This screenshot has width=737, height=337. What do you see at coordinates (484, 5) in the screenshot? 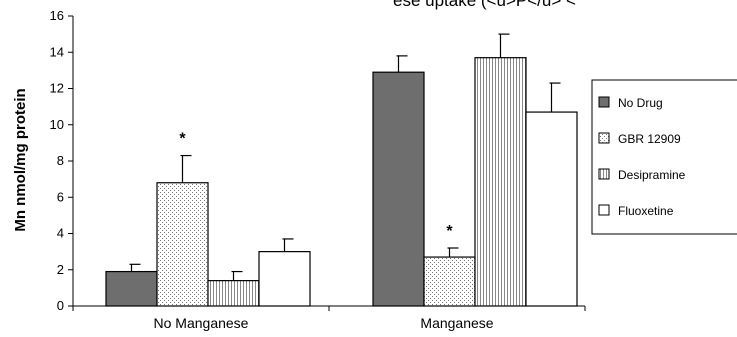
I see `top-text: ese uptake (<u>P</u> <` at bounding box center [484, 5].